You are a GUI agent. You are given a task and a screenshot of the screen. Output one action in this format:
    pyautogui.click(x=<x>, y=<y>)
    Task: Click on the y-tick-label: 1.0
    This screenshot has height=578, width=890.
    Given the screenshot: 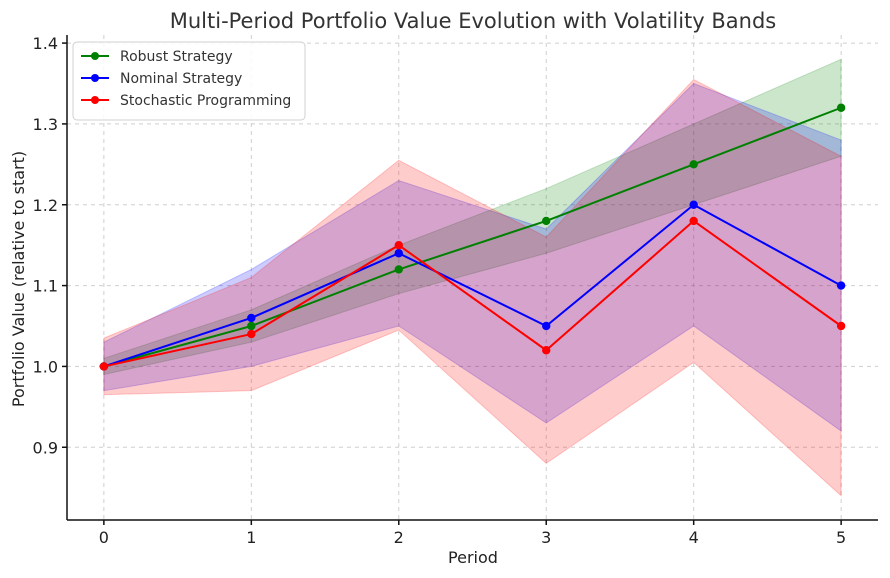 What is the action you would take?
    pyautogui.click(x=45, y=366)
    